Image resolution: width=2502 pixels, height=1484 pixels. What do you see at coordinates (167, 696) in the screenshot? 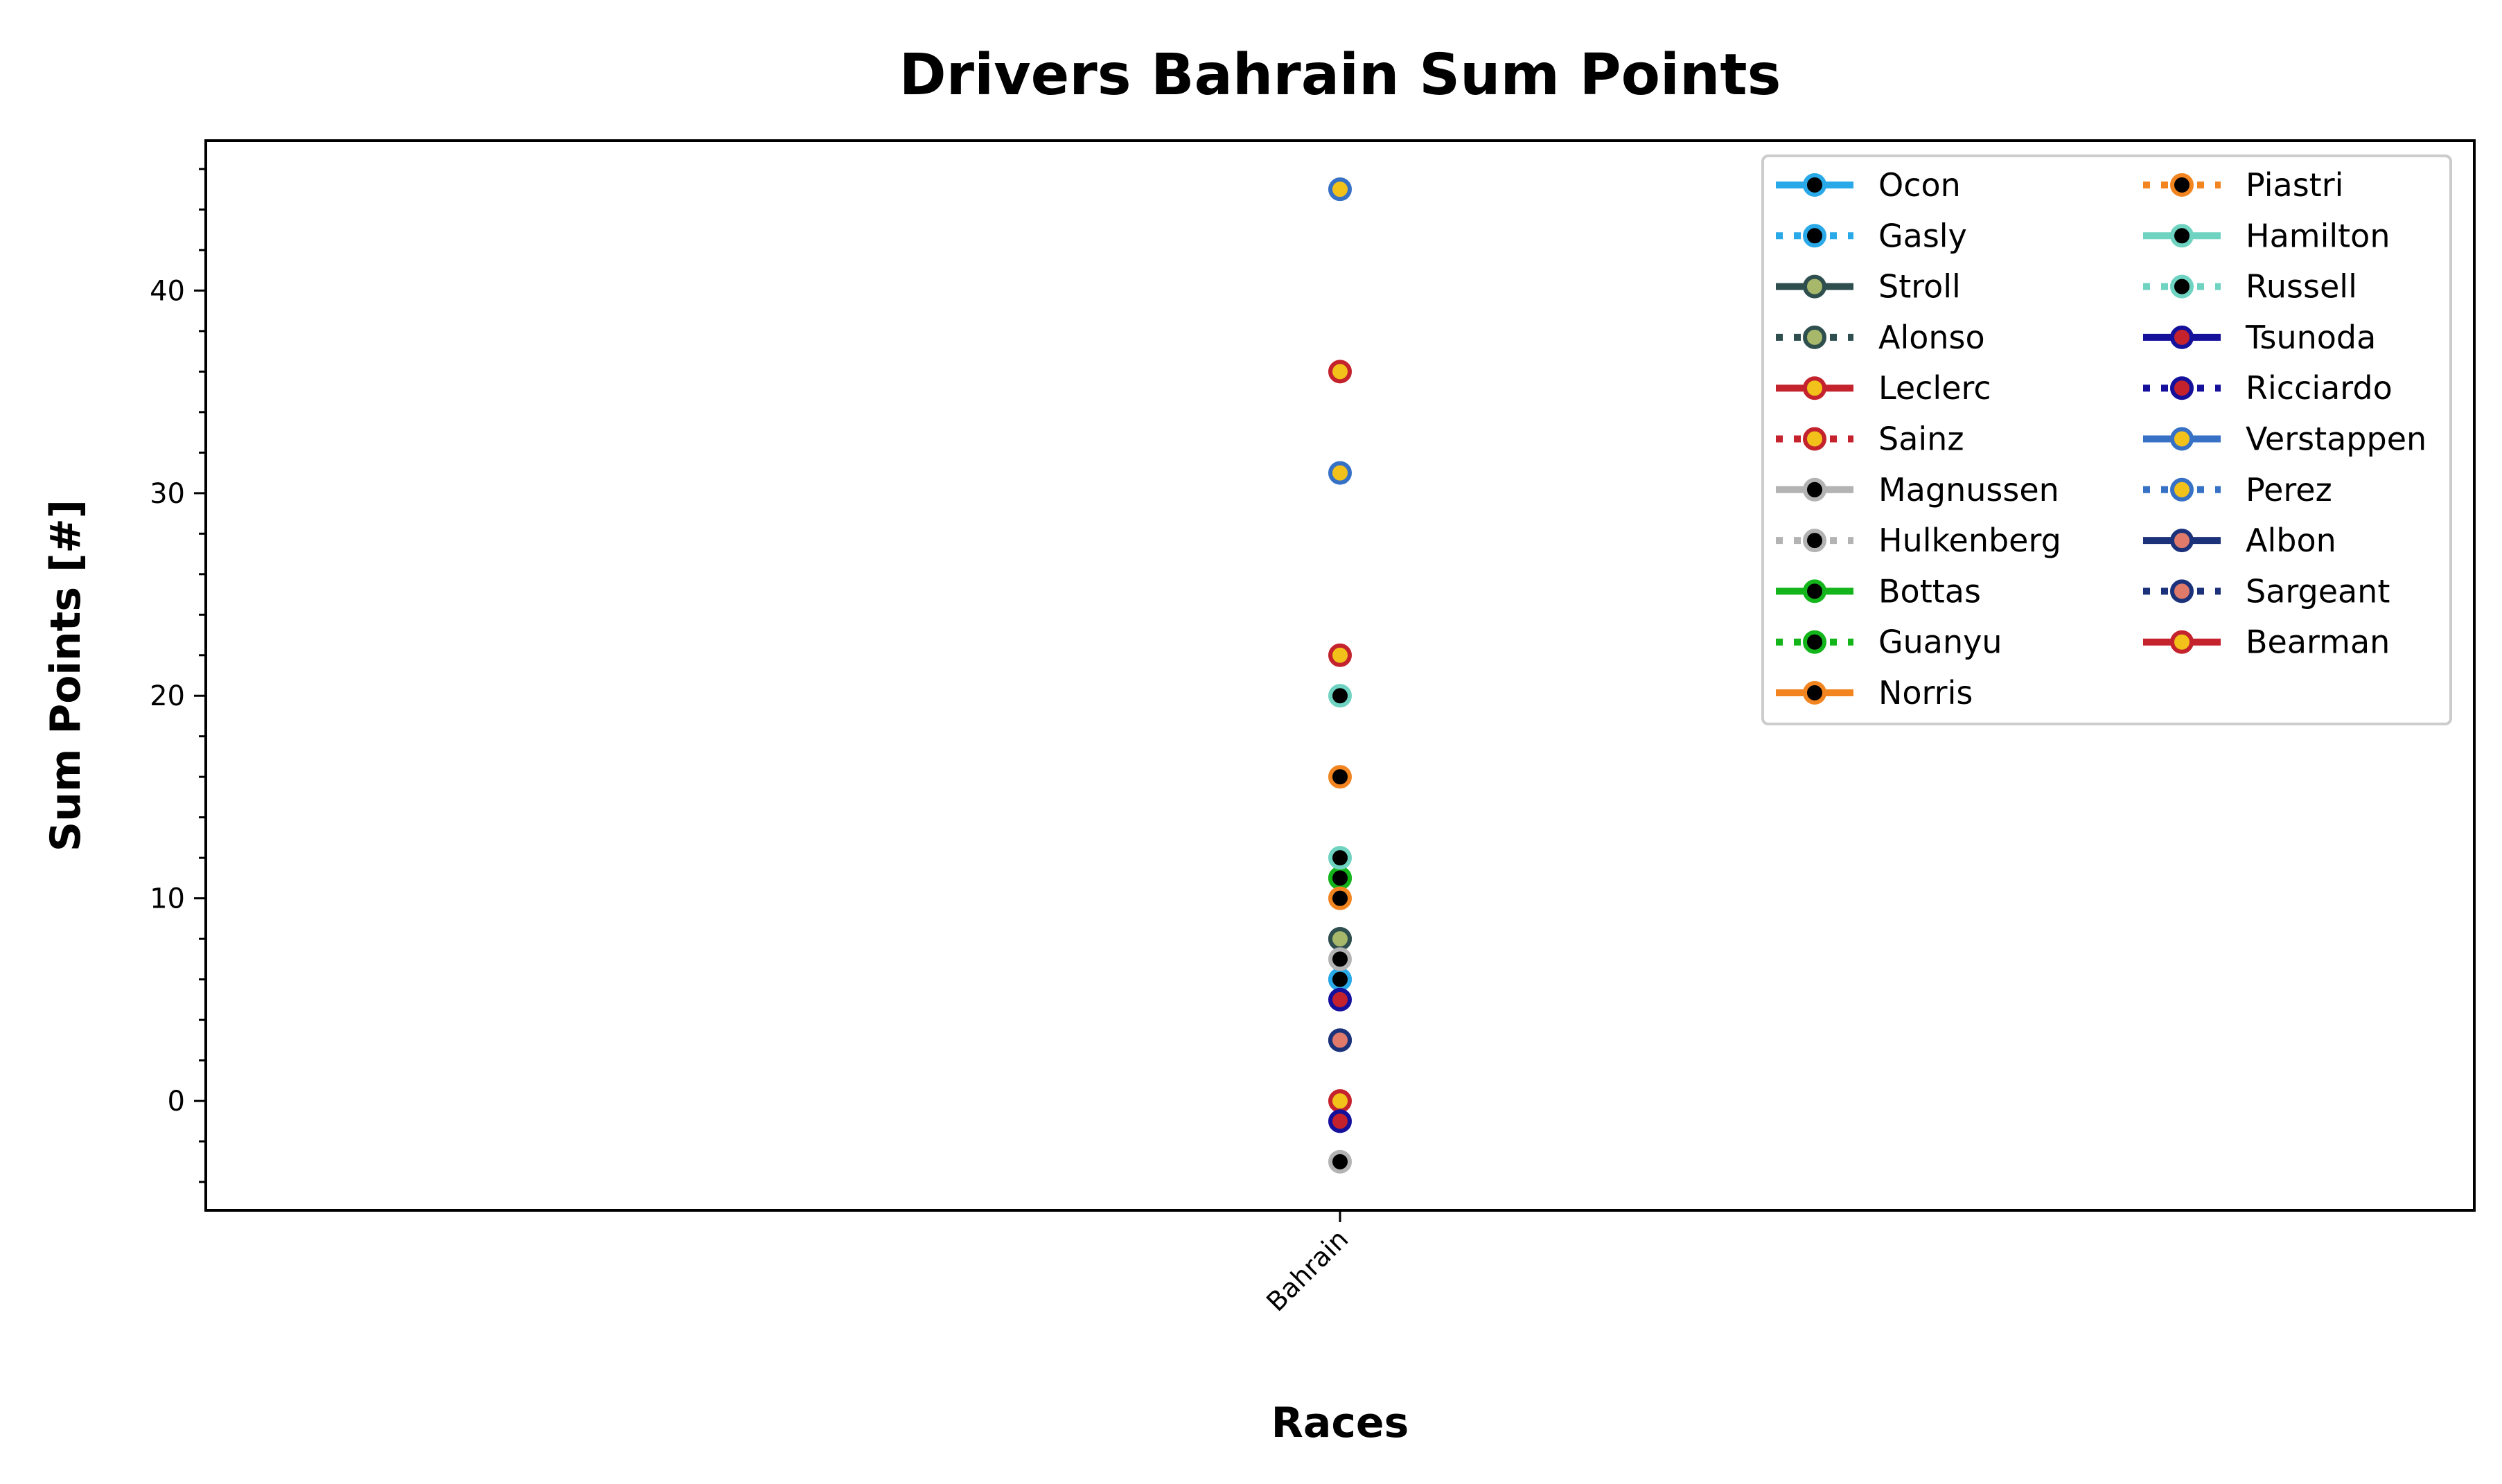
I see `y-tick-label: 20` at bounding box center [167, 696].